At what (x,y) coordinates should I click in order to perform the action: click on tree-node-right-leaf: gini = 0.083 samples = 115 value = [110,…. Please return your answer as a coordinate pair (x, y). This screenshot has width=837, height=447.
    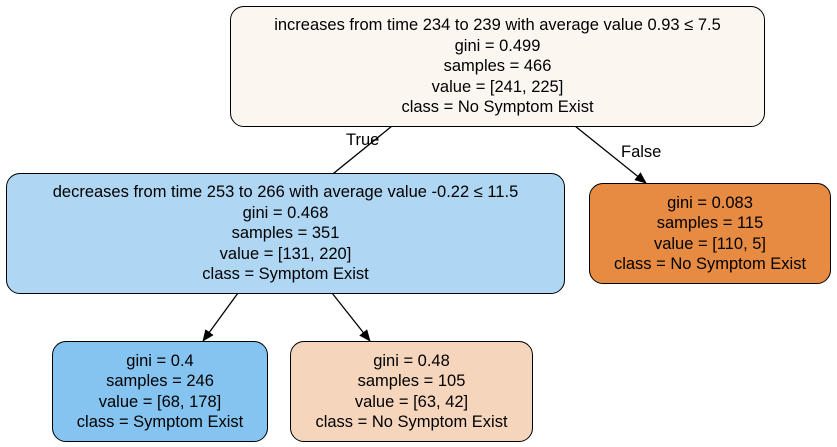
    Looking at the image, I should click on (710, 233).